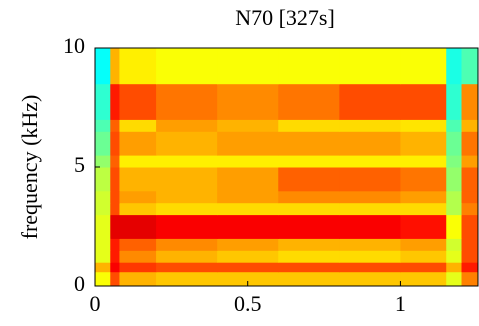 This screenshot has width=479, height=326. I want to click on y-axis-label: frequency (kHz), so click(29, 167).